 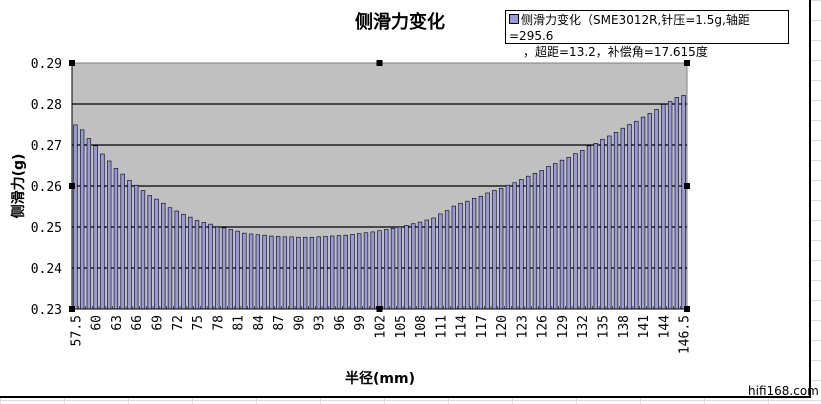 What do you see at coordinates (381, 326) in the screenshot?
I see `x-tick-label: 102` at bounding box center [381, 326].